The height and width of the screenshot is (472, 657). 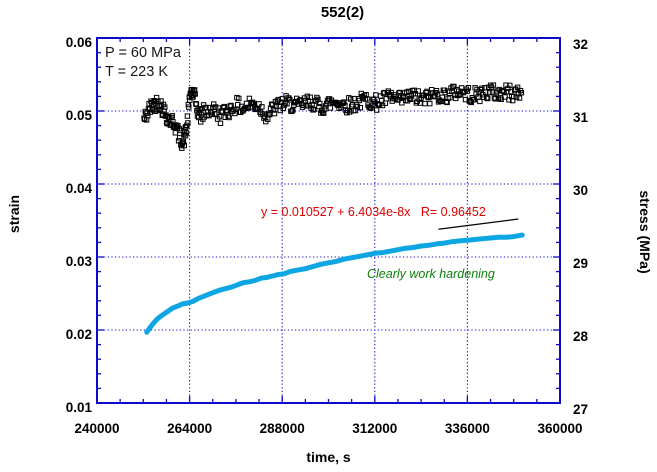 What do you see at coordinates (467, 428) in the screenshot?
I see `svg-text: 336000` at bounding box center [467, 428].